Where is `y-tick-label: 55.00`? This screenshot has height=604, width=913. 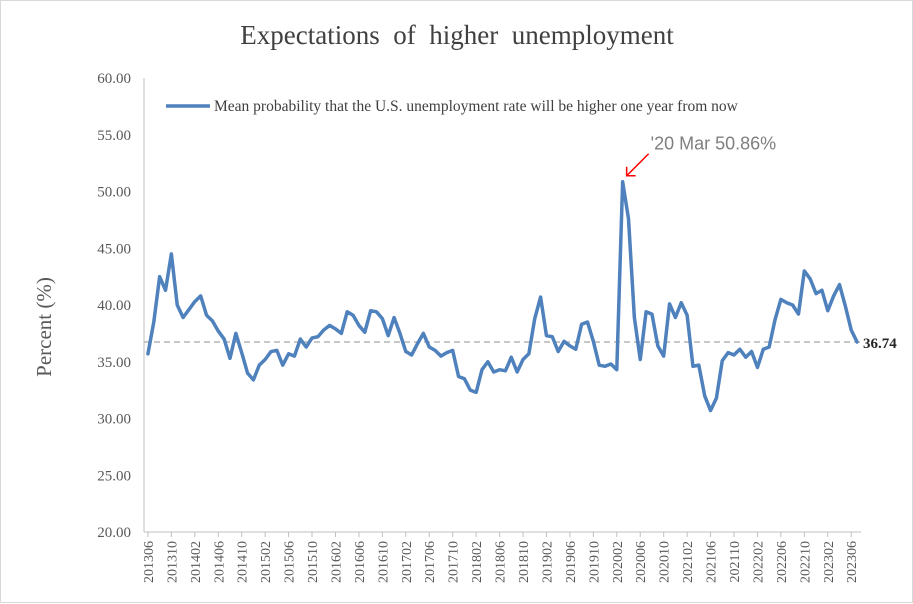 y-tick-label: 55.00 is located at coordinates (114, 136).